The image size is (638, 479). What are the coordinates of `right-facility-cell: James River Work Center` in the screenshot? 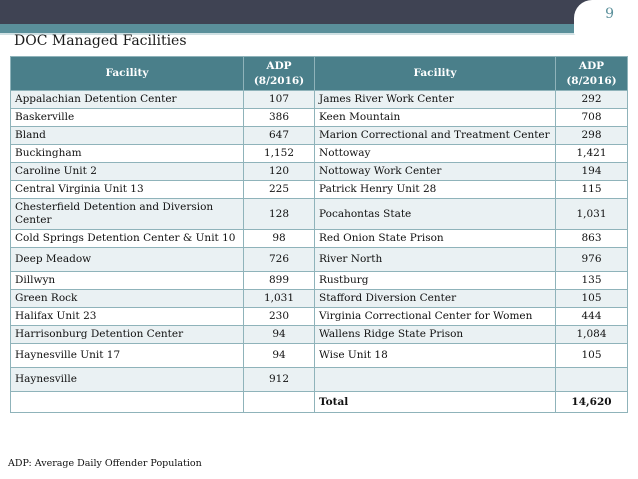 It's located at (435, 99).